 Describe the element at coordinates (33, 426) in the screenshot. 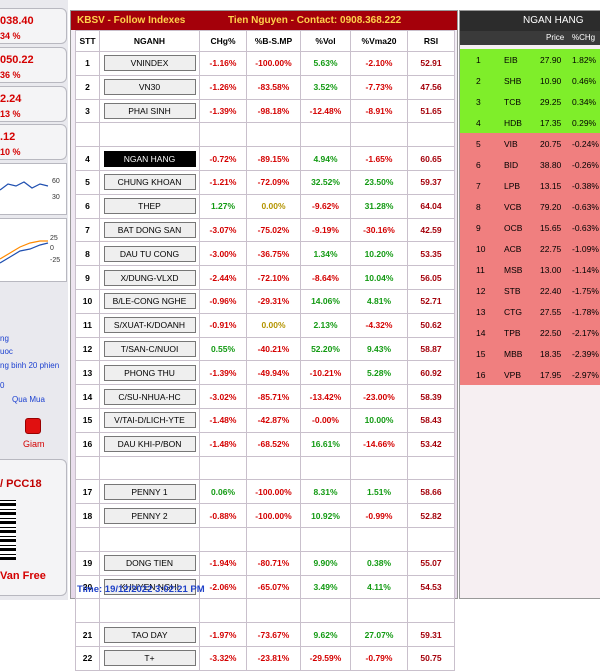

I see `giam-toggle` at that location.